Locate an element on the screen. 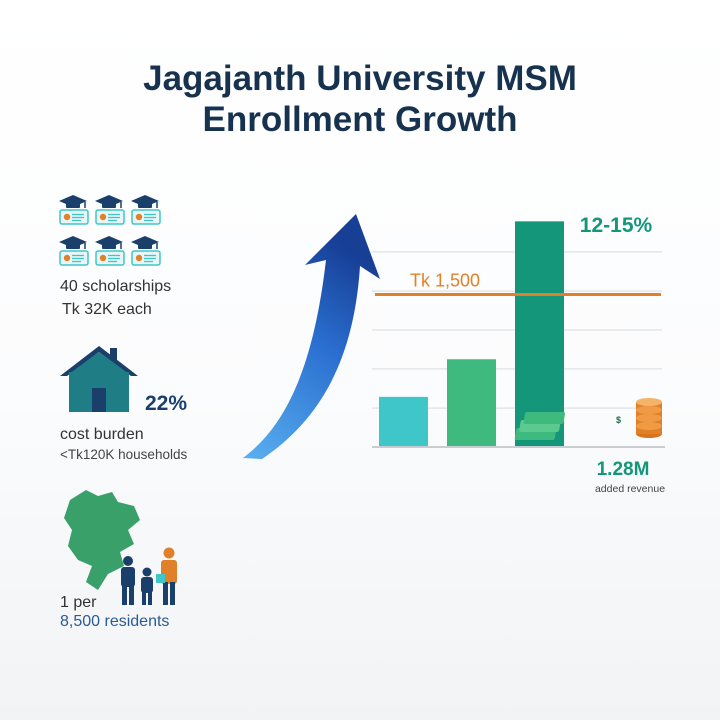 The image size is (720, 720). title-line-2: Enrollment Growth is located at coordinates (360, 119).